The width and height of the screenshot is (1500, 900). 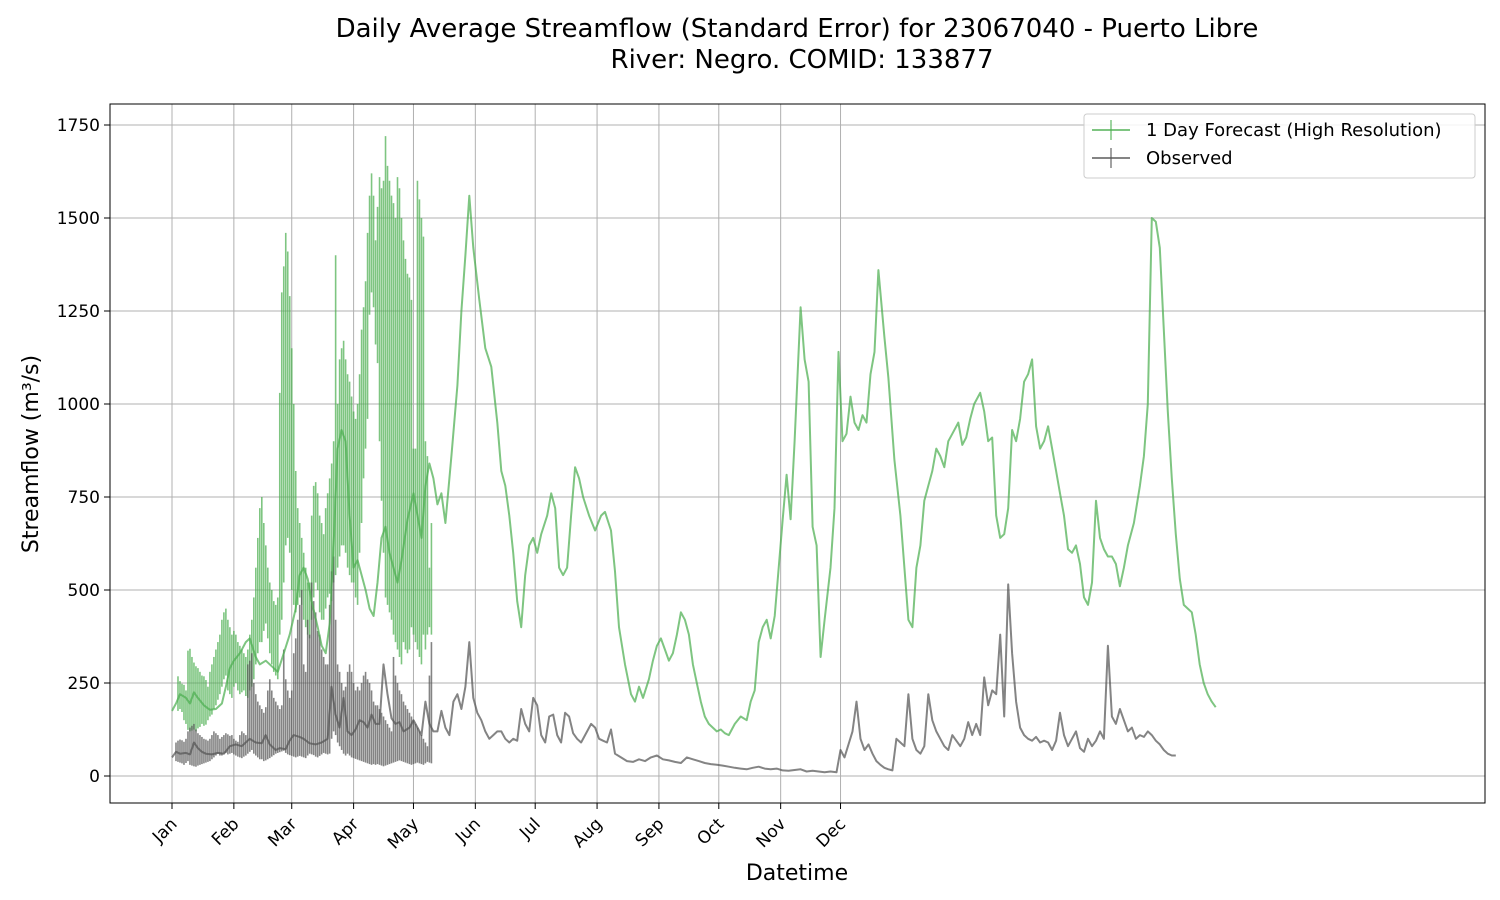 What do you see at coordinates (78, 405) in the screenshot?
I see `y-tick-label: 1000` at bounding box center [78, 405].